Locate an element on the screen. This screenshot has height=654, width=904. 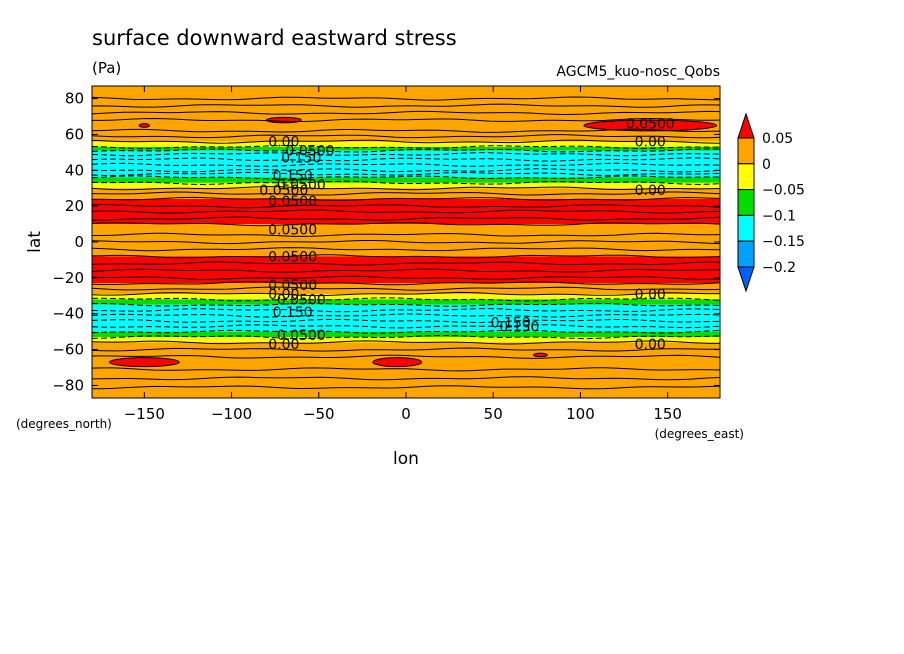
colorbar-label: 0 is located at coordinates (766, 165).